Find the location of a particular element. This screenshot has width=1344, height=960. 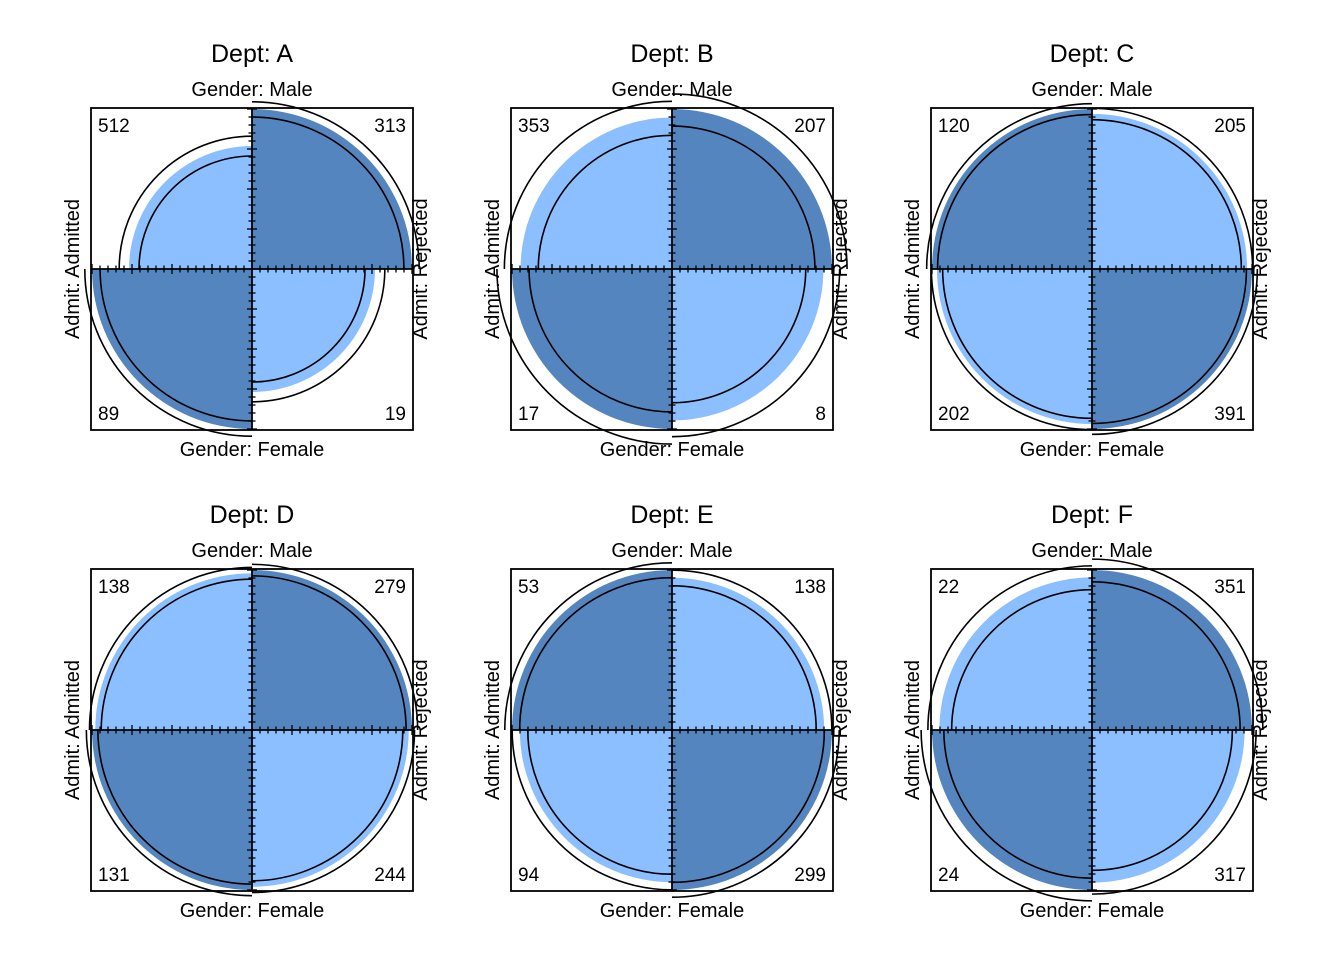

count-female-rejected: 317 is located at coordinates (1230, 875).